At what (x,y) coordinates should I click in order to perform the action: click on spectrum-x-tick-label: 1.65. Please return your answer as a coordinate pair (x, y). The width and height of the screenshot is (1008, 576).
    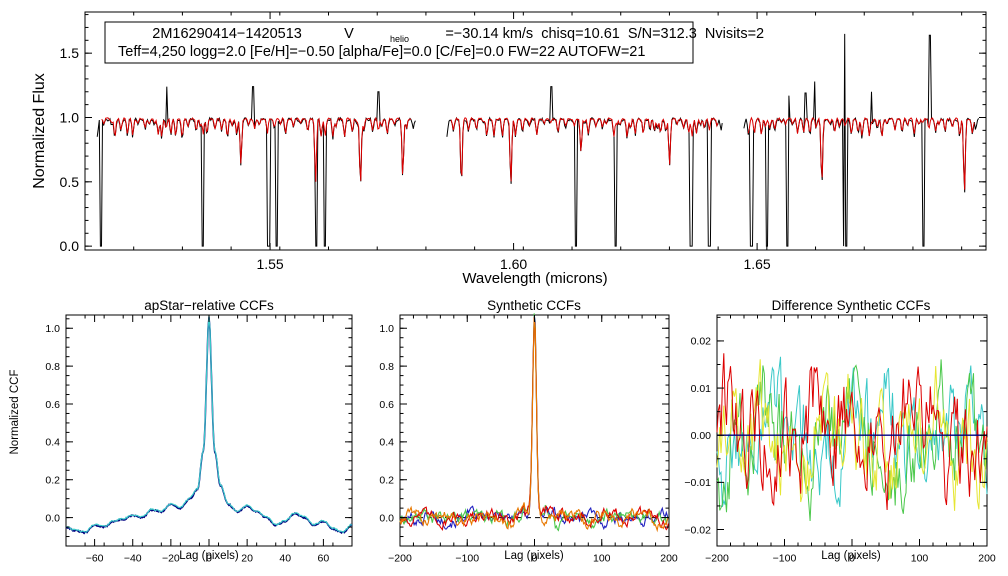
    Looking at the image, I should click on (756, 264).